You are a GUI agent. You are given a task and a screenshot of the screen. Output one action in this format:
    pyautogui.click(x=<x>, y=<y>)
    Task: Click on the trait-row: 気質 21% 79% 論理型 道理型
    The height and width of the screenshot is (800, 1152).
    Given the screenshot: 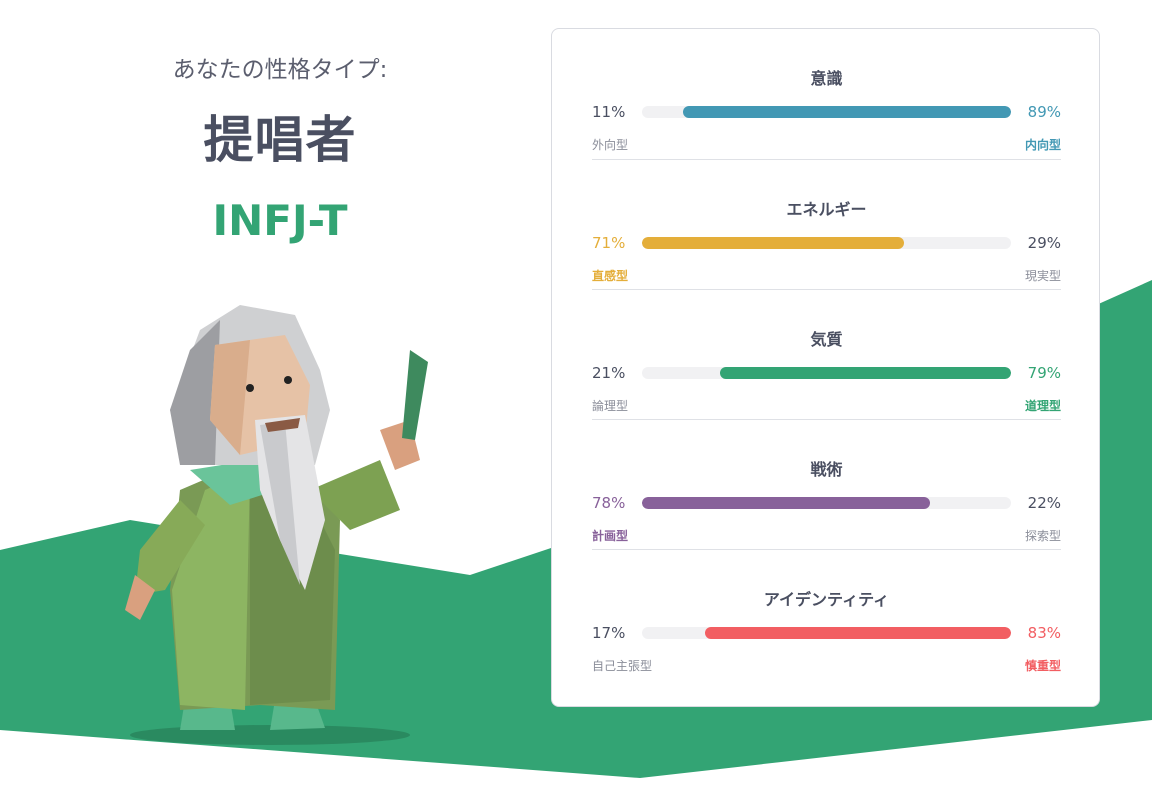 What is the action you would take?
    pyautogui.click(x=826, y=354)
    